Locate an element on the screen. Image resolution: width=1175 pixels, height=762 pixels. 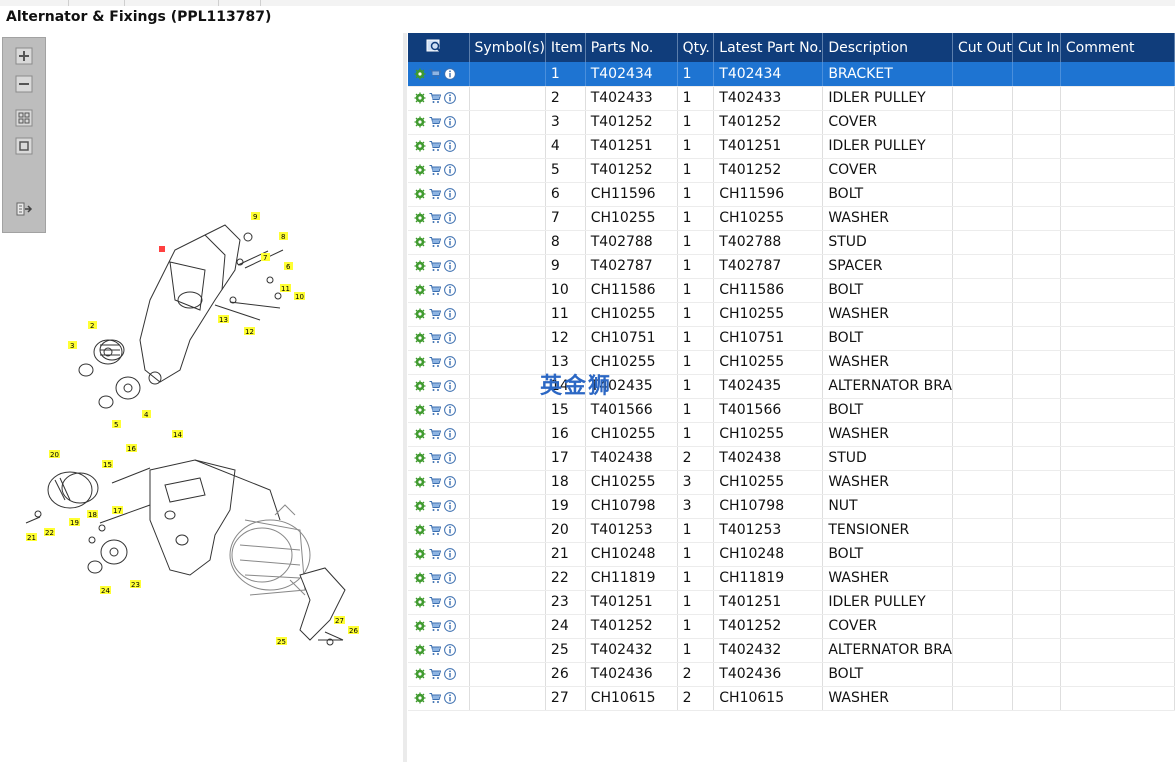
zoom-out-icon is located at coordinates (24, 84).